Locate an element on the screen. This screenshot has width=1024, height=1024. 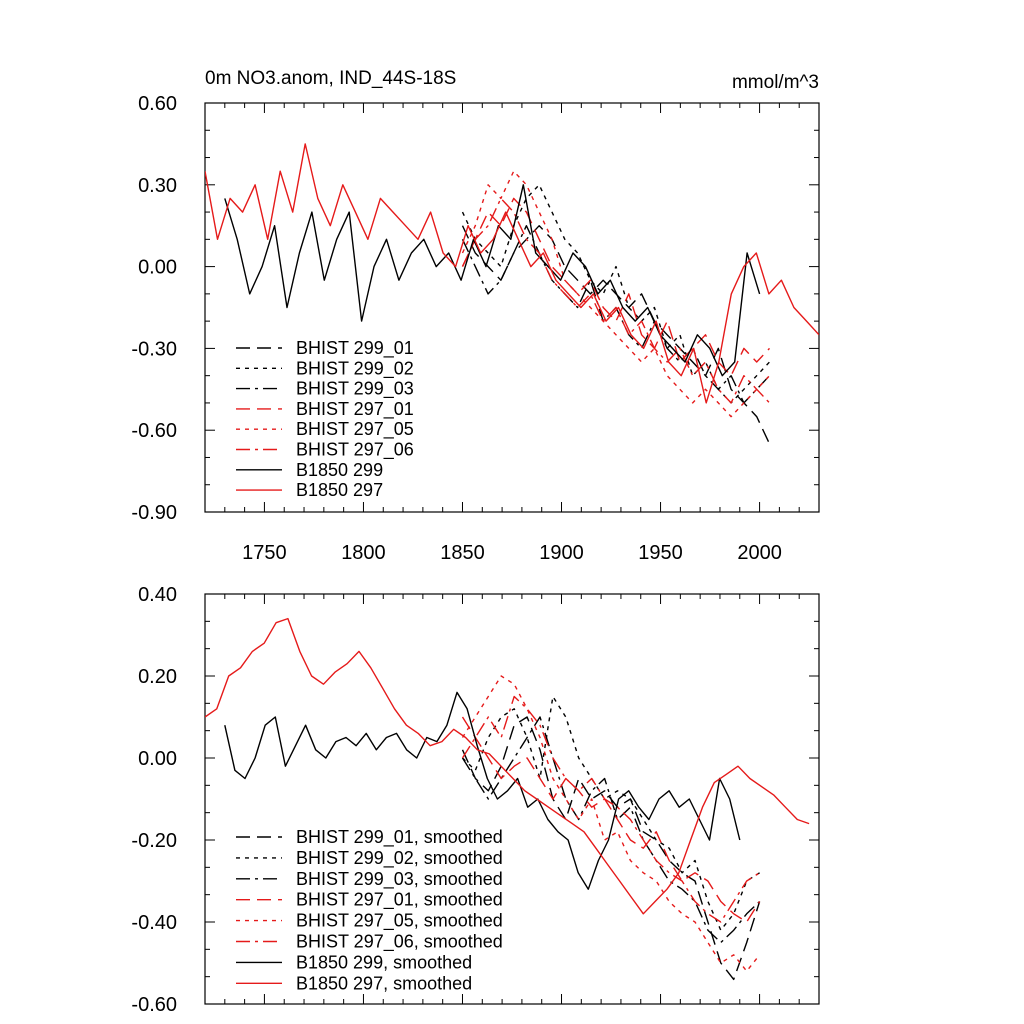
x-tick-label: 1750 is located at coordinates (264, 553).